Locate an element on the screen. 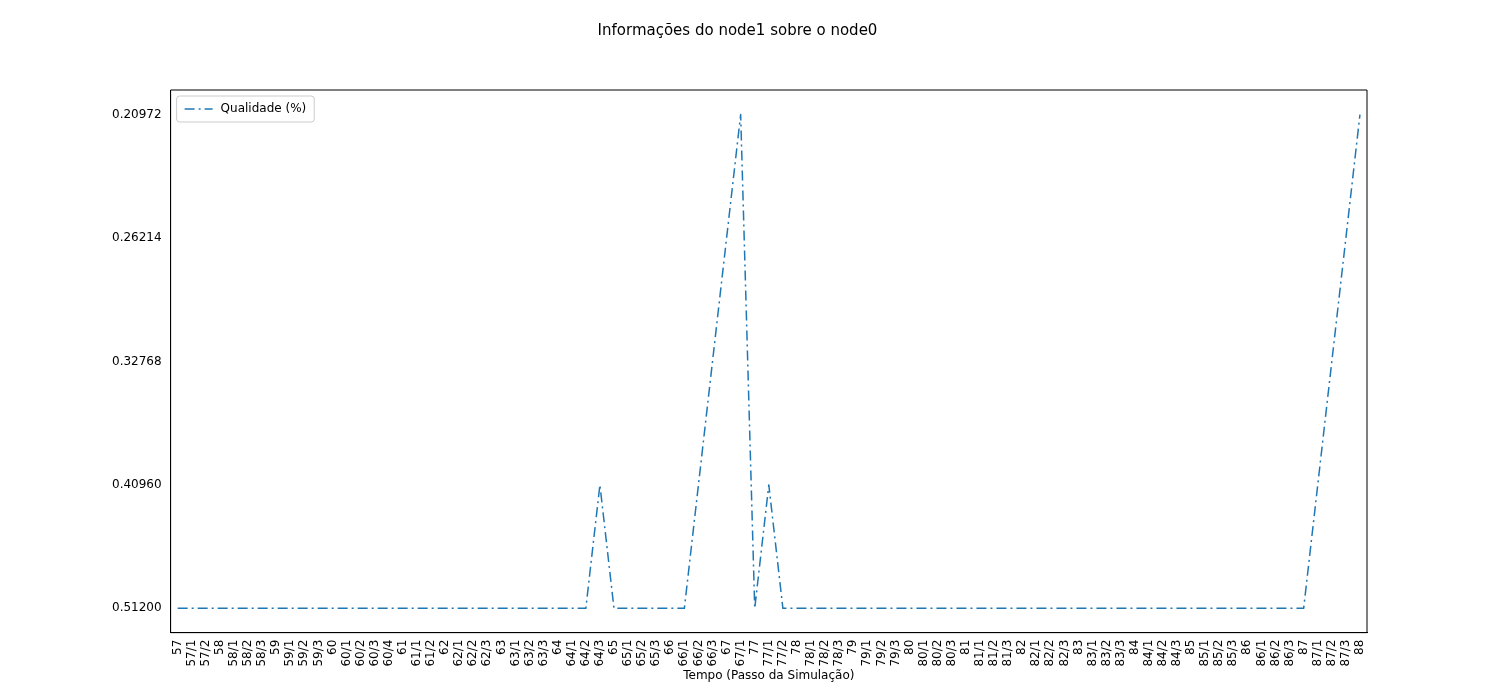 The width and height of the screenshot is (1500, 700). x-tick-label: 79 is located at coordinates (852, 647).